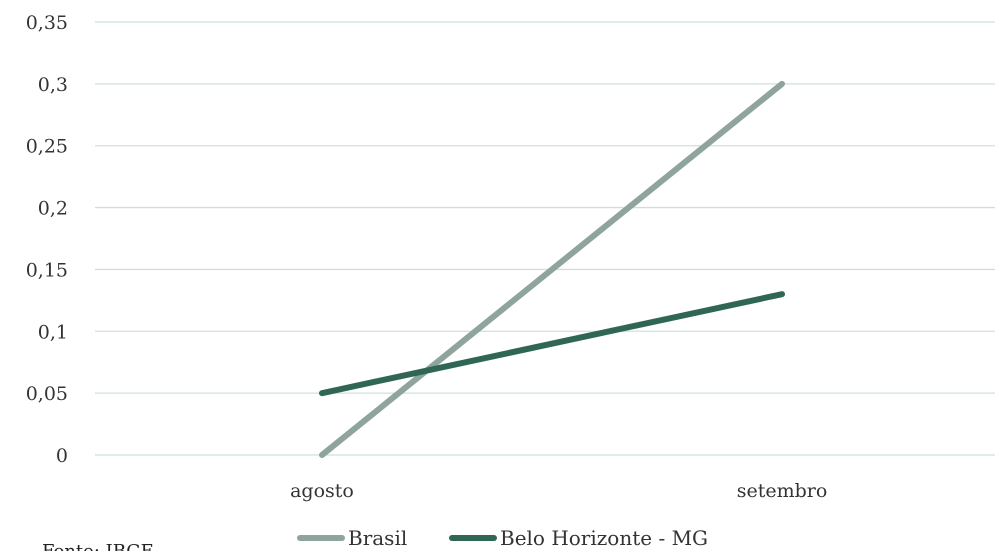  I want to click on y-tick-label: 0,1, so click(53, 332).